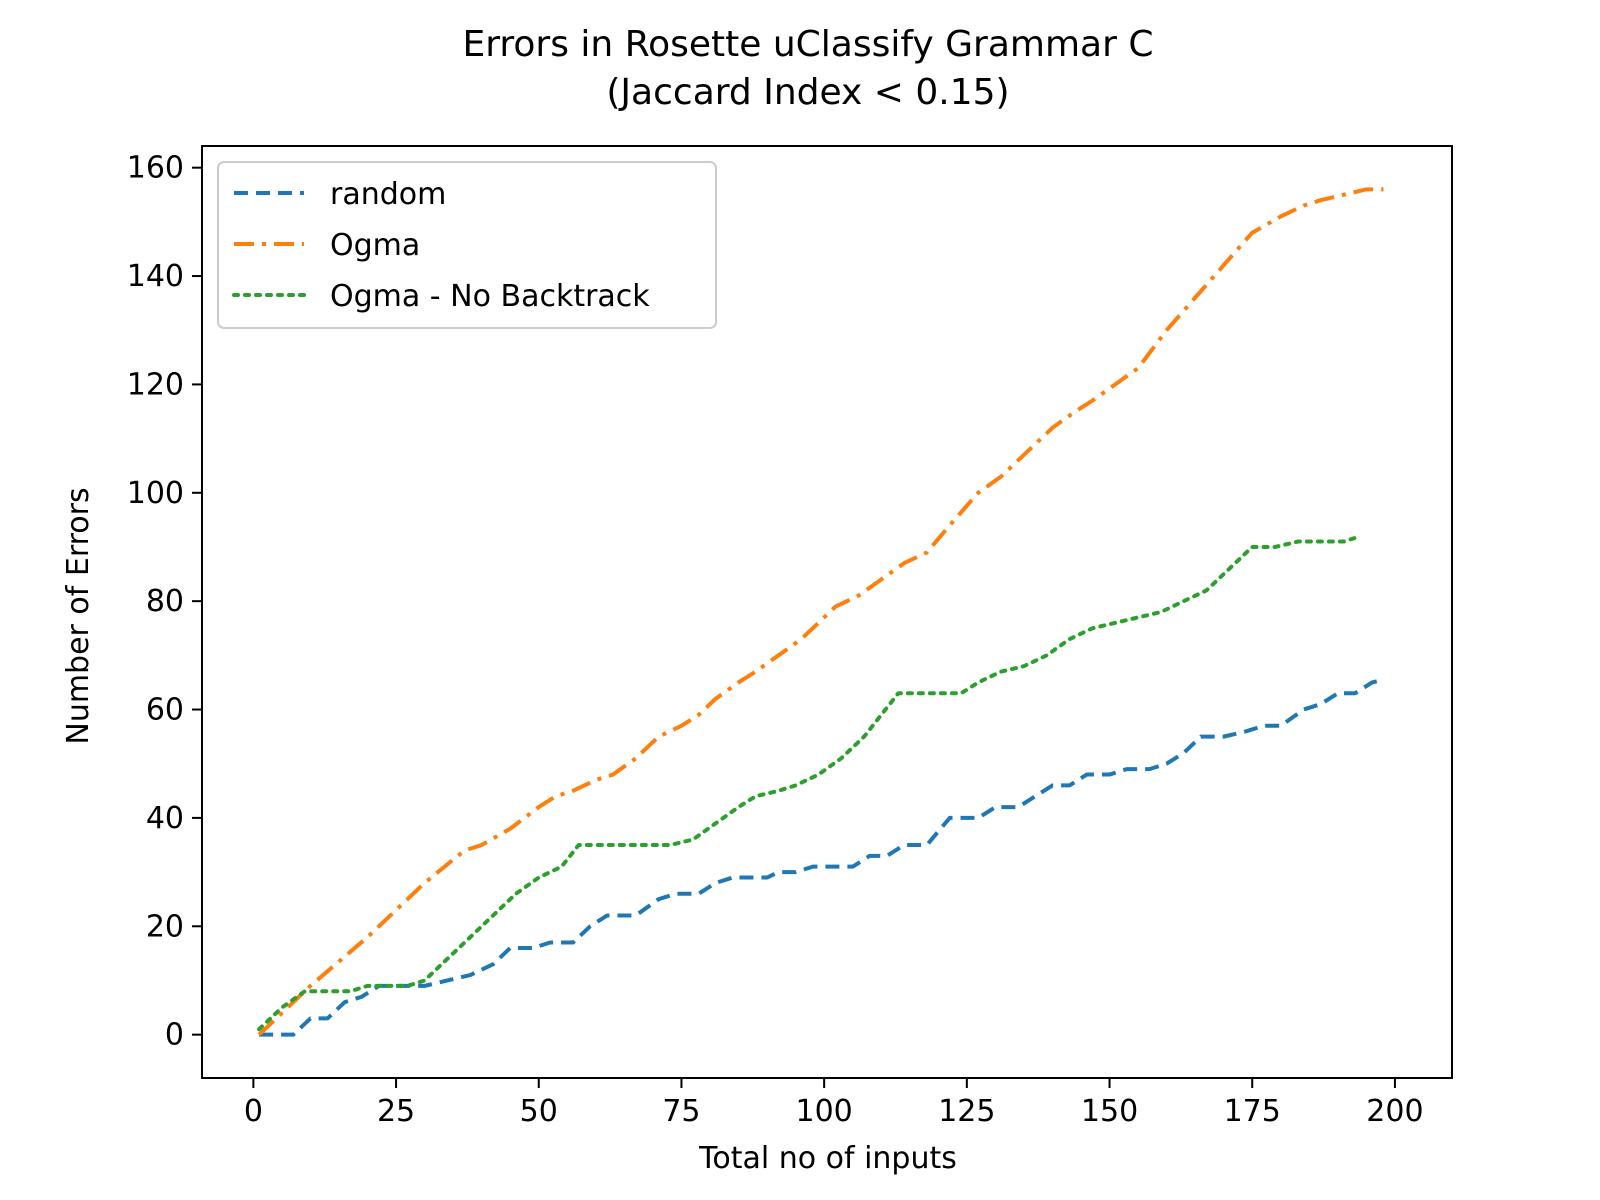  What do you see at coordinates (165, 601) in the screenshot?
I see `y-tick-label: 80` at bounding box center [165, 601].